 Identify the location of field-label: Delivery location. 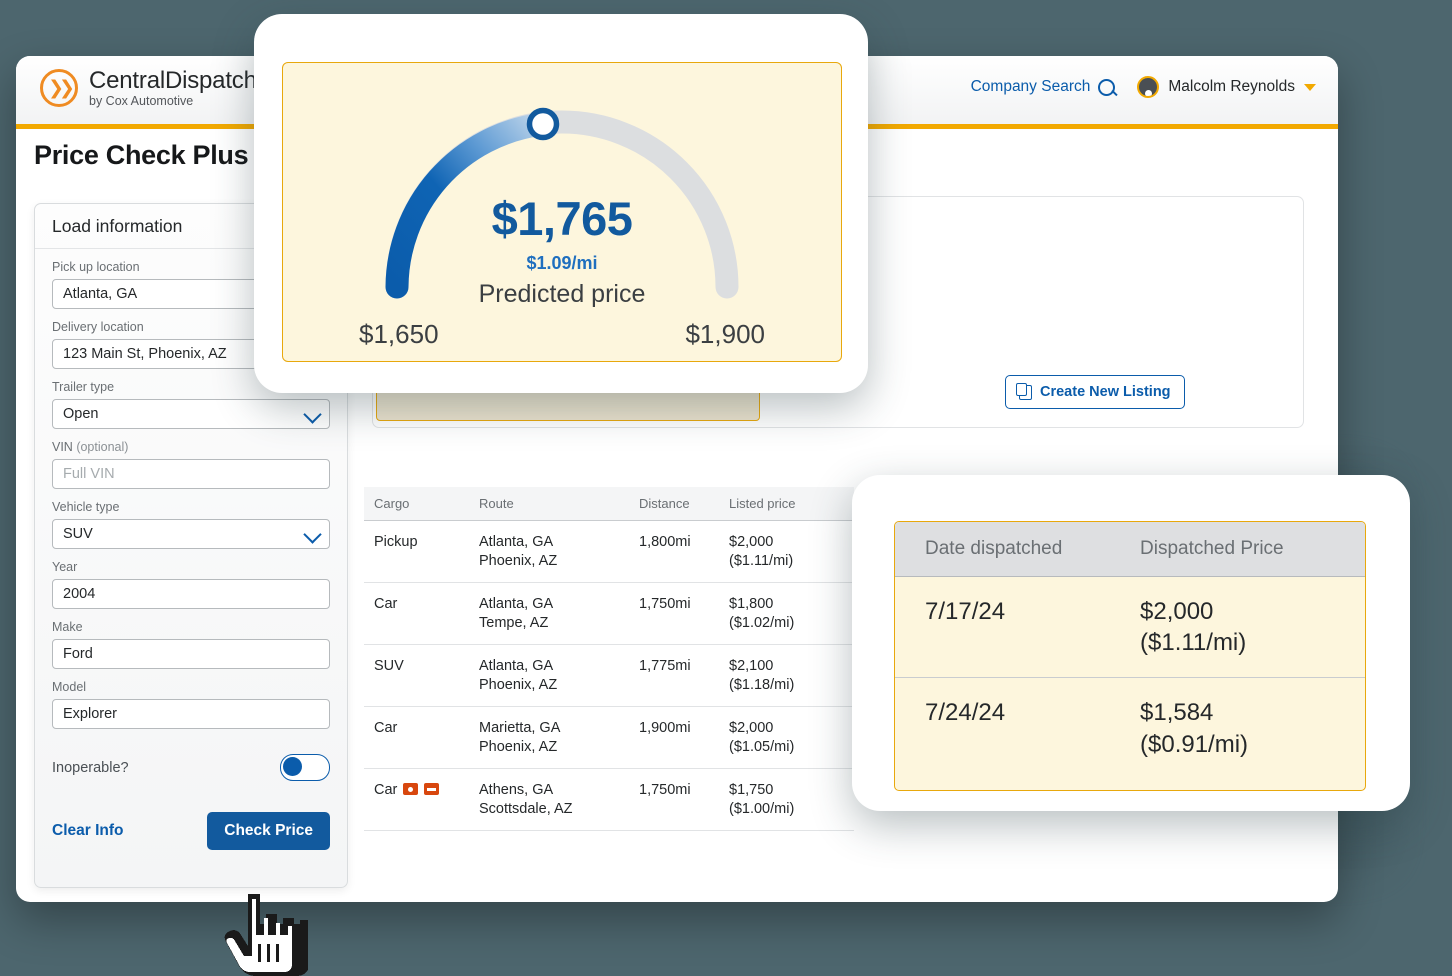
(98, 327).